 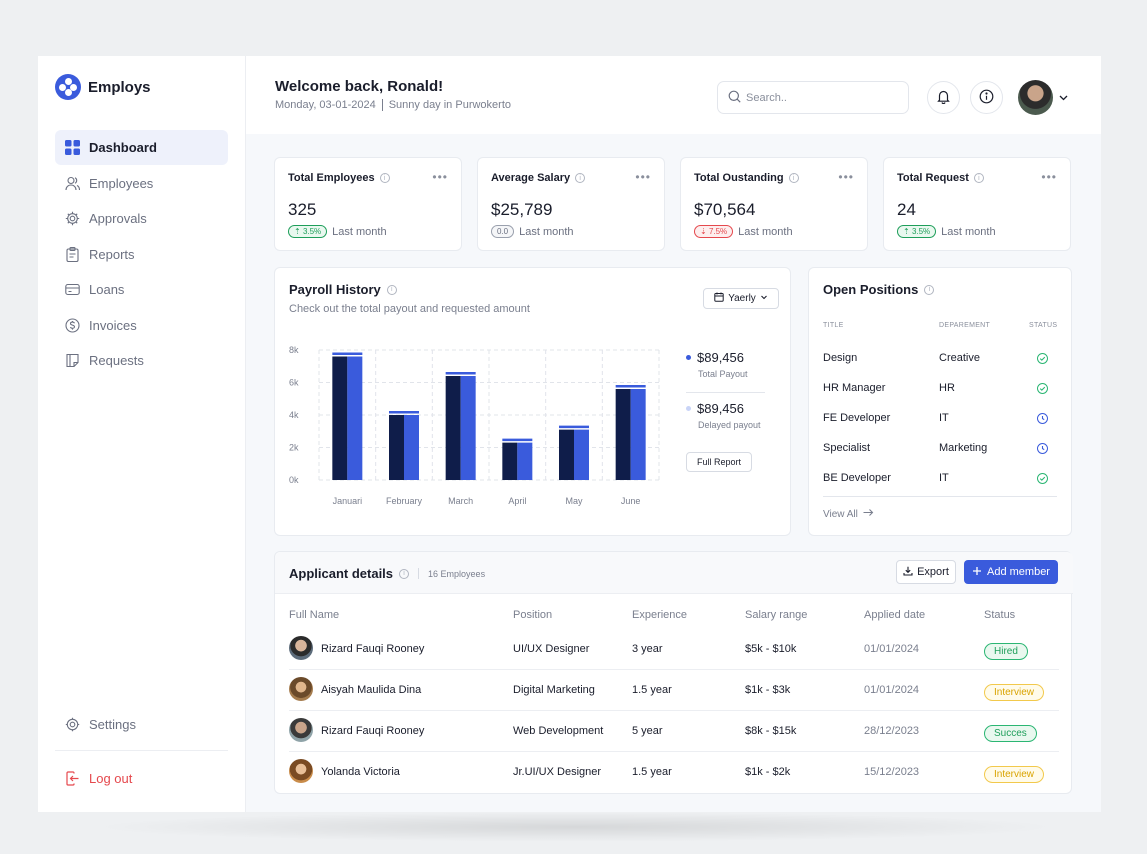 What do you see at coordinates (630, 386) in the screenshot?
I see `bar-cap-june` at bounding box center [630, 386].